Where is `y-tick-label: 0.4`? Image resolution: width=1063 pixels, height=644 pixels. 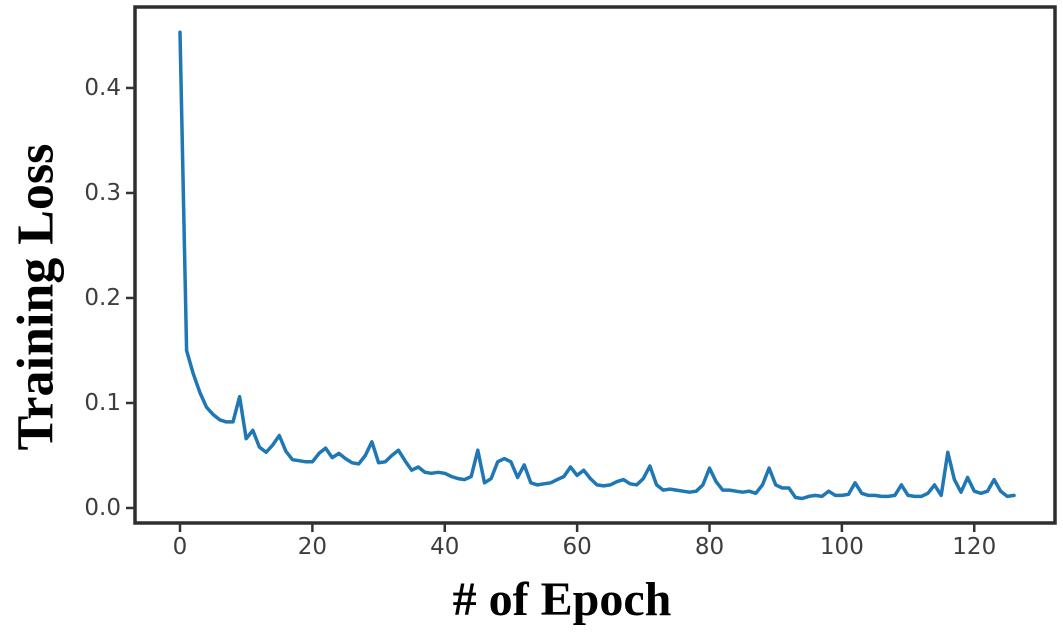
y-tick-label: 0.4 is located at coordinates (102, 88).